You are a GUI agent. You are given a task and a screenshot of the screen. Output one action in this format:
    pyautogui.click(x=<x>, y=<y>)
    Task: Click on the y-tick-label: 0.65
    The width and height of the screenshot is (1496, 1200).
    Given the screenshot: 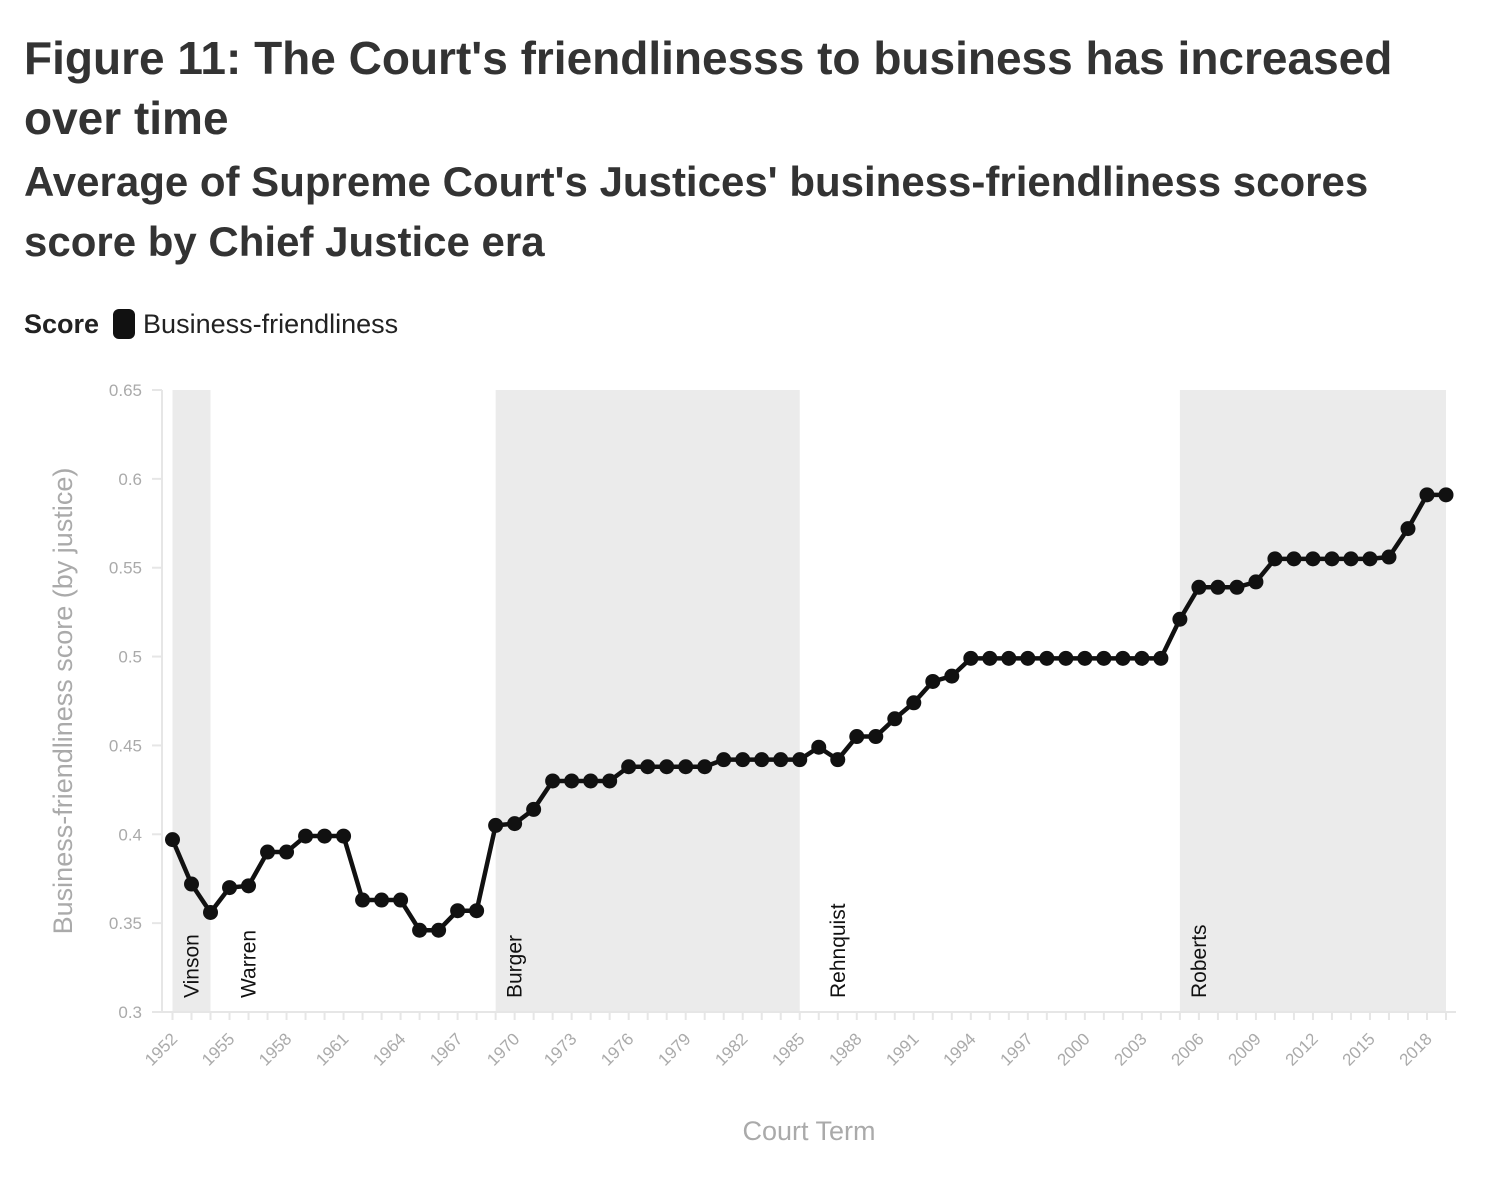 What is the action you would take?
    pyautogui.click(x=125, y=390)
    